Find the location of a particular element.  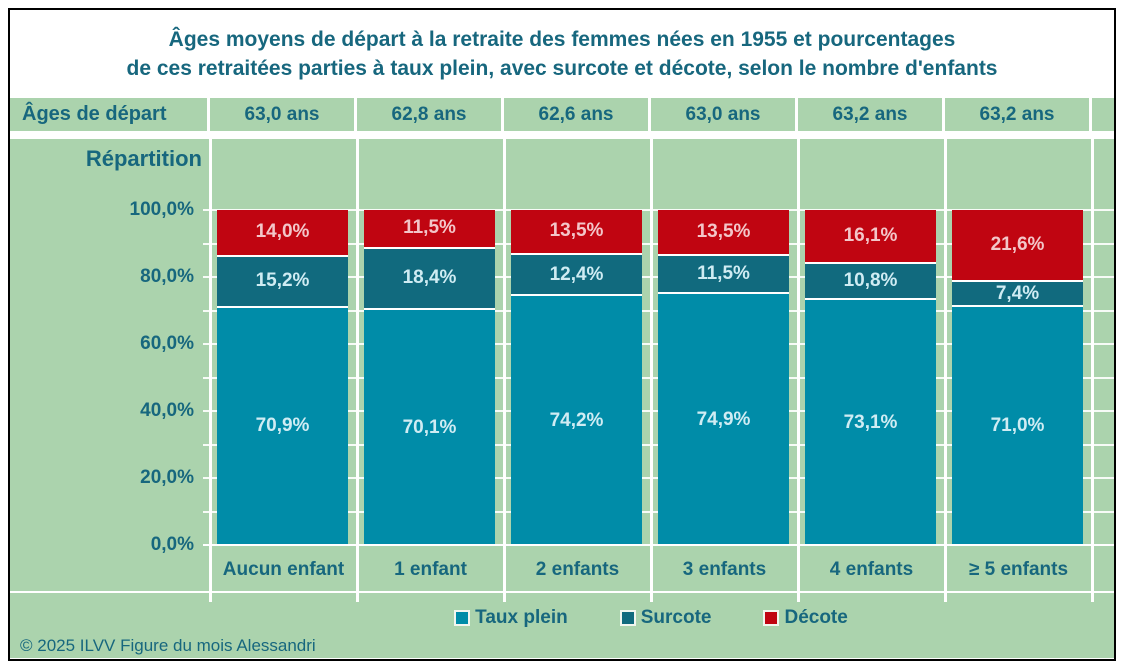

bar-value-label: 73,1% is located at coordinates (870, 422).